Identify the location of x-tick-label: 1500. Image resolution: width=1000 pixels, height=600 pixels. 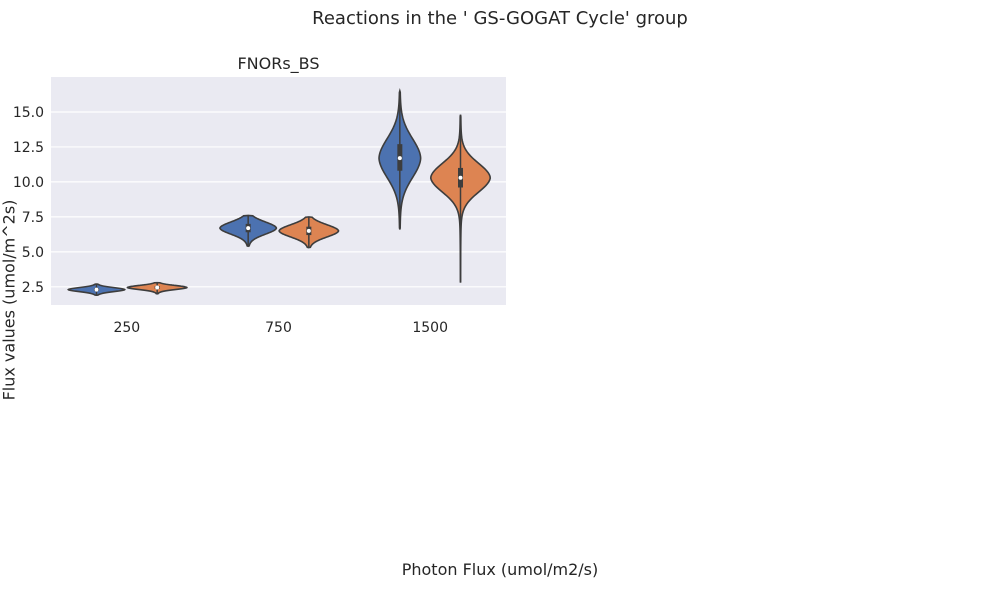
(430, 328).